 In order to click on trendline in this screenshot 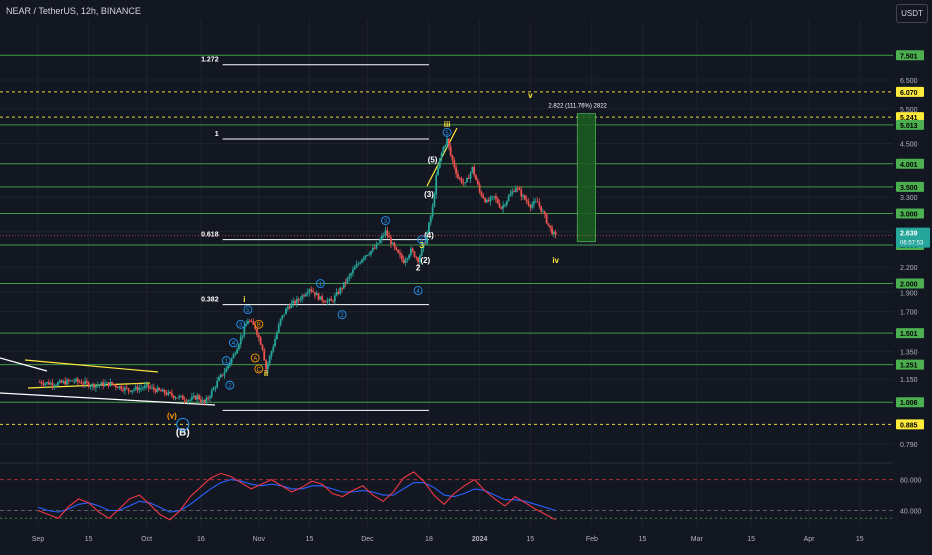, I will do `click(108, 399)`.